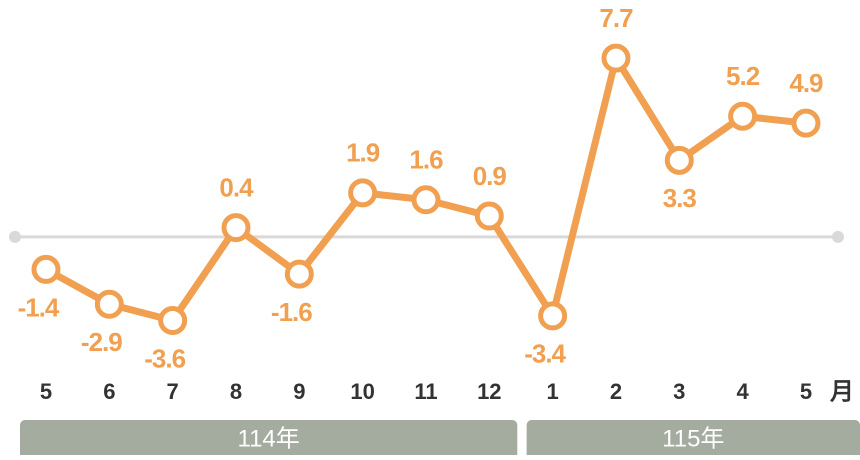 Image resolution: width=860 pixels, height=460 pixels. Describe the element at coordinates (173, 391) in the screenshot. I see `x-tick-label: 7` at that location.